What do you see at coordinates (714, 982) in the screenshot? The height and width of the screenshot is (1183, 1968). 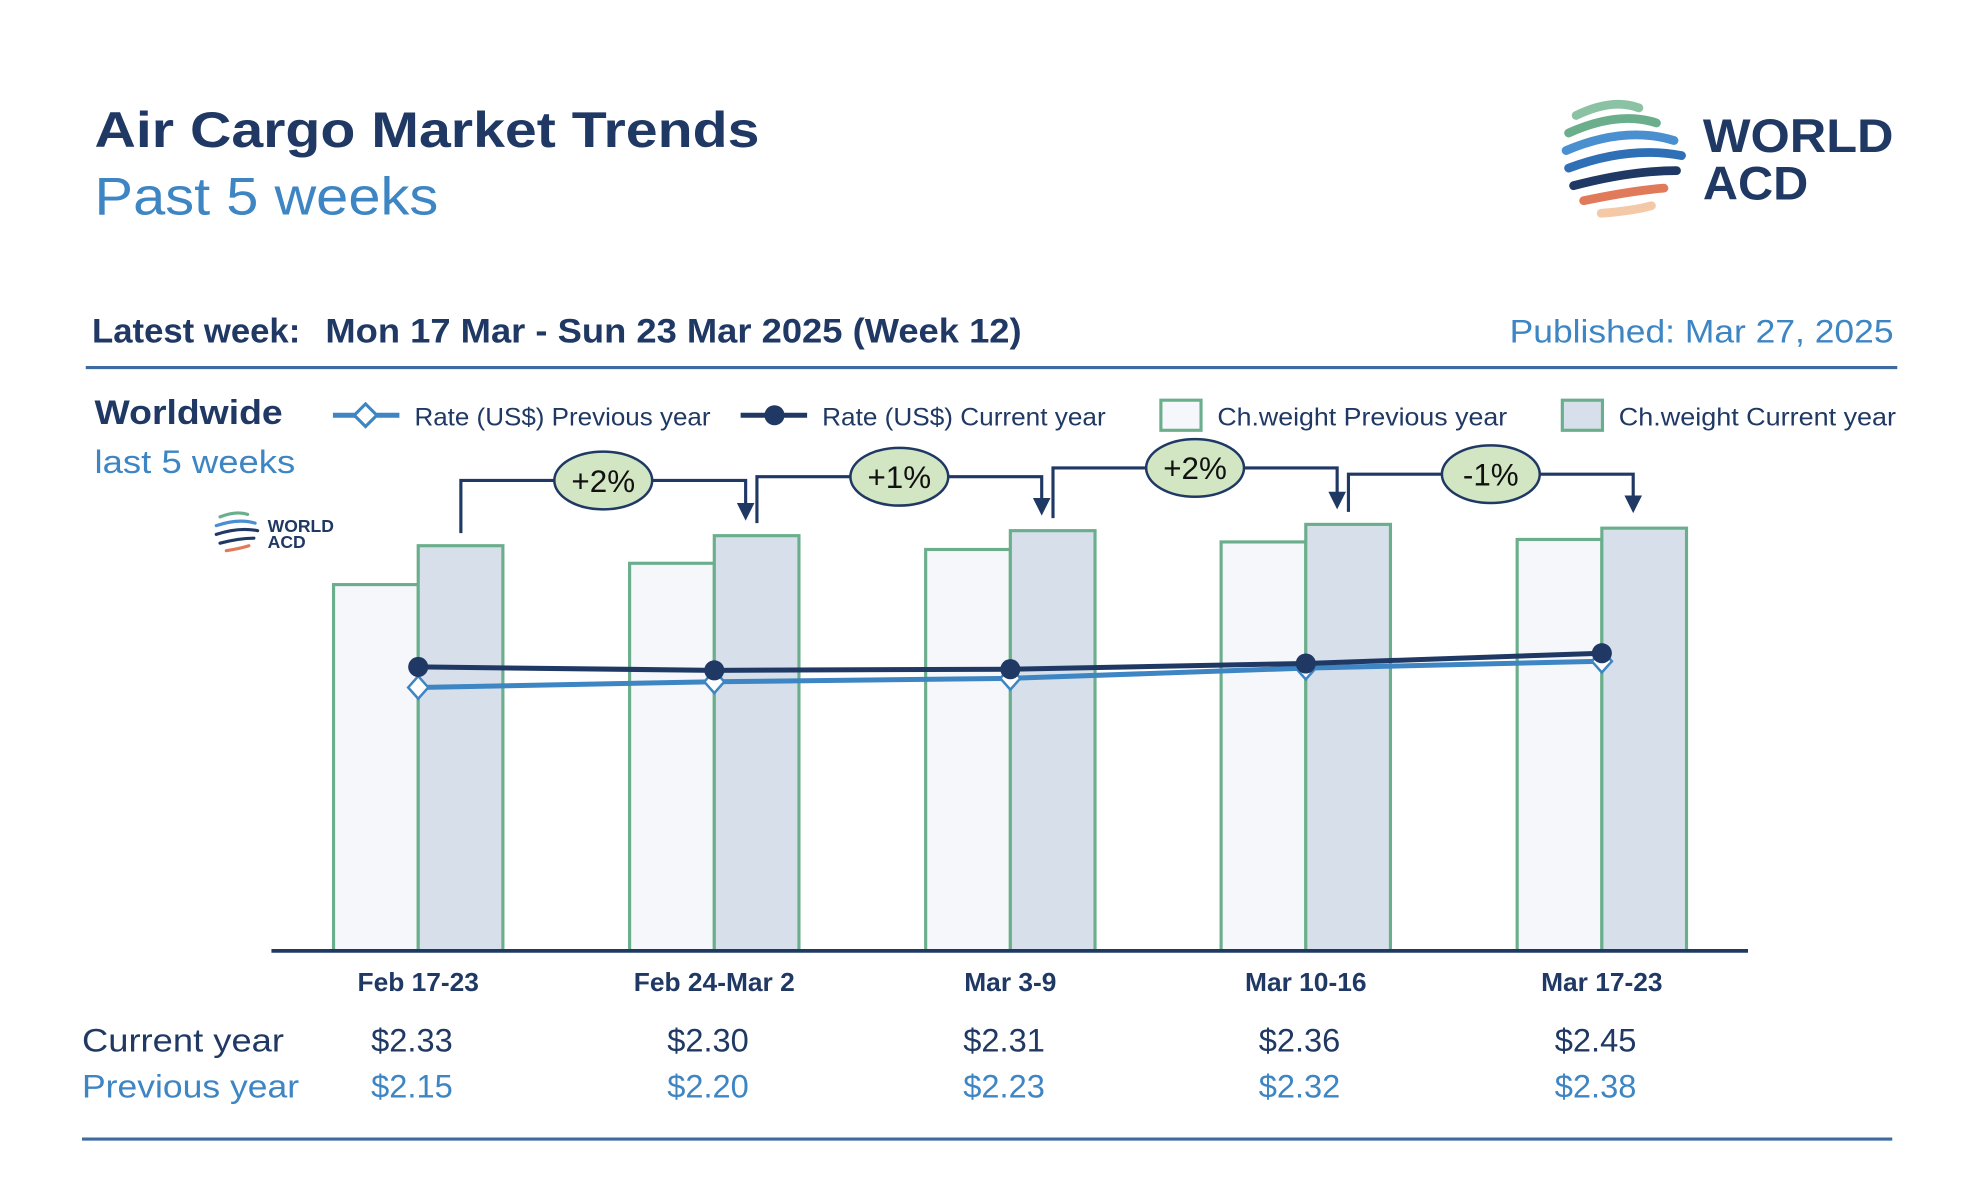 I see `x-tick-label: Feb 24-Mar 2` at bounding box center [714, 982].